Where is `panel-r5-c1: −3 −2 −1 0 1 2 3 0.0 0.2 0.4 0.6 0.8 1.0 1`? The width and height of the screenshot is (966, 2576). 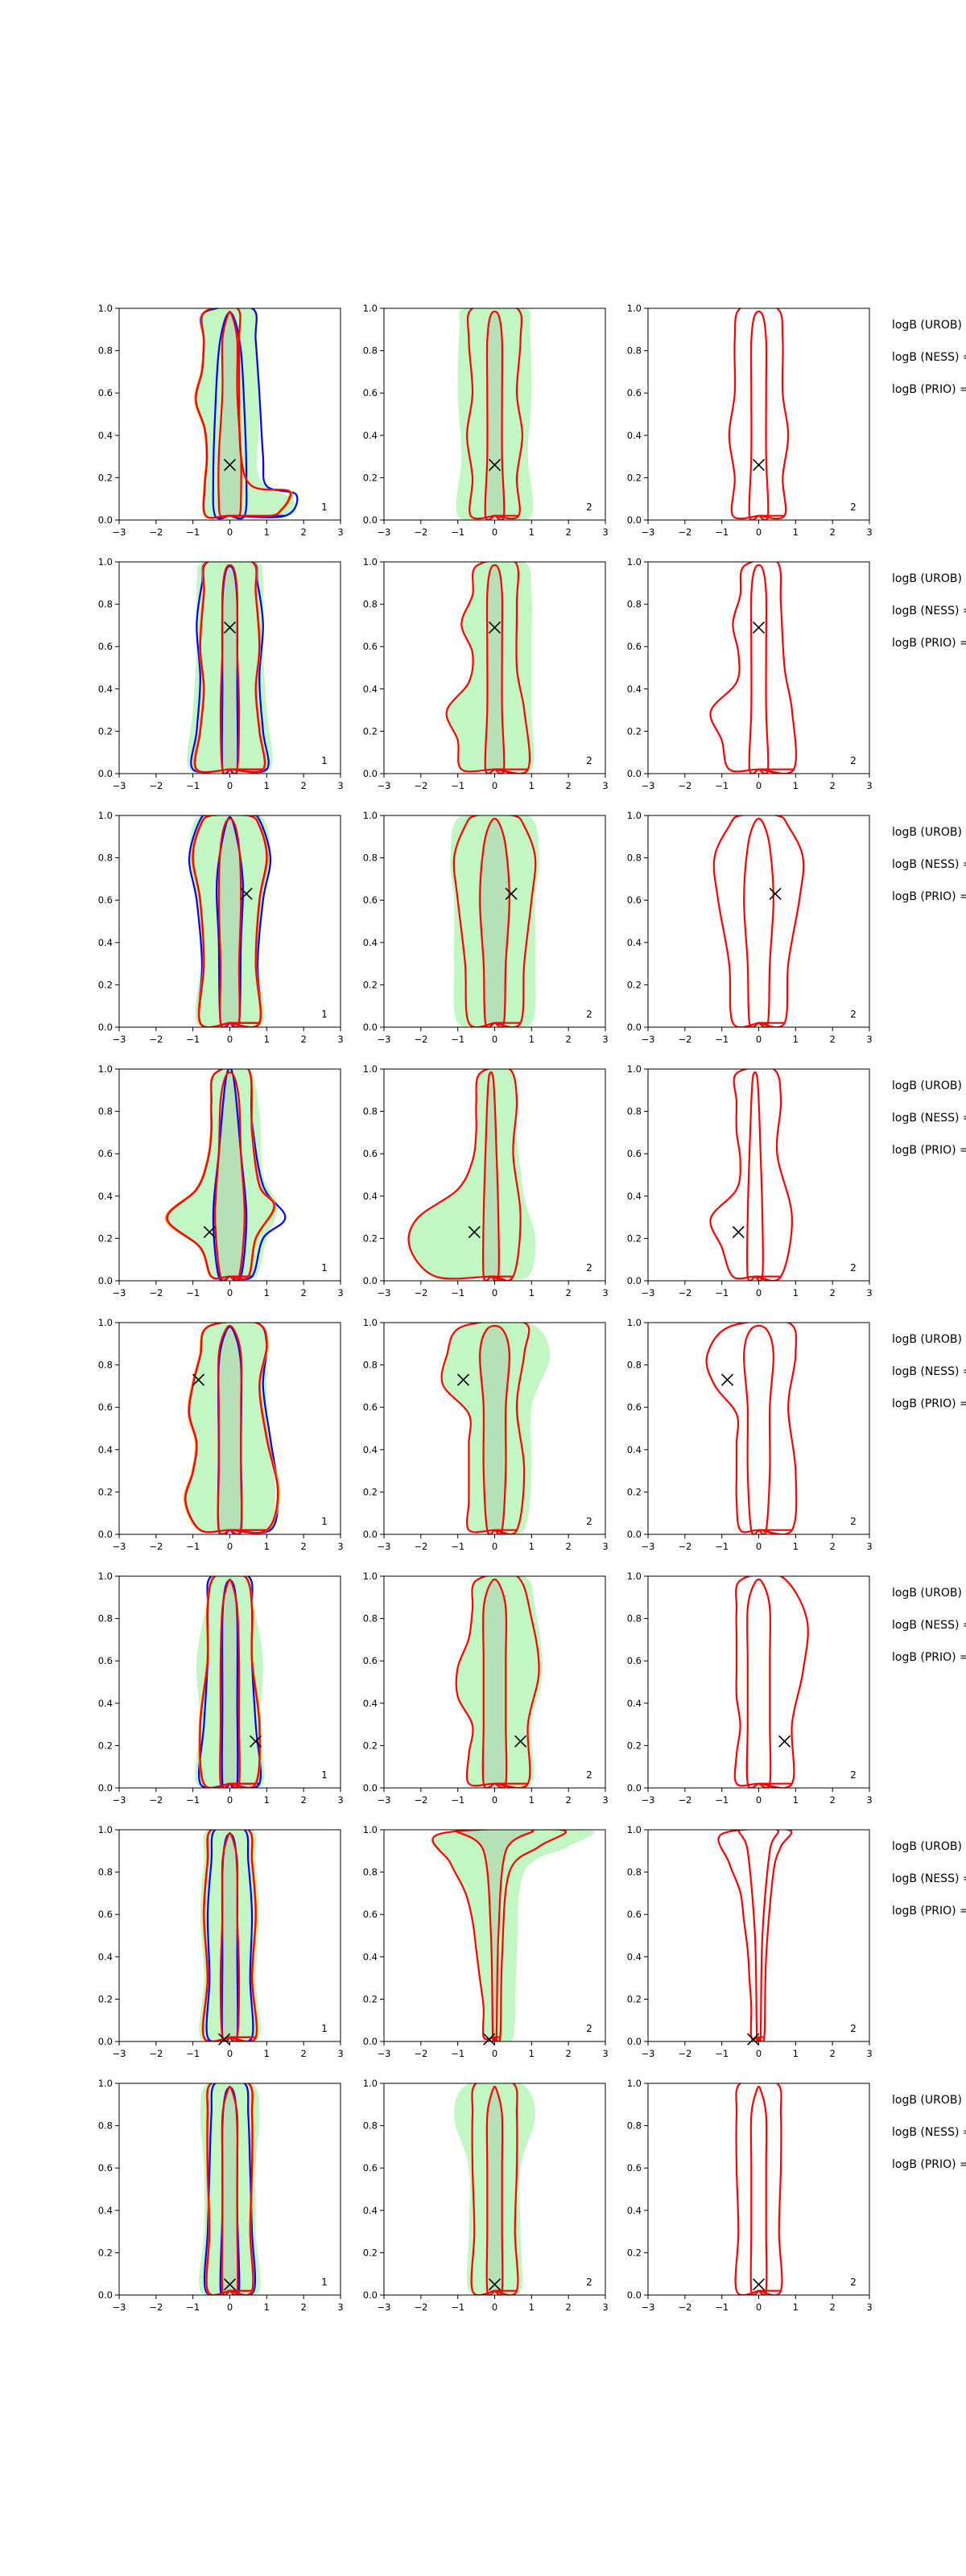
panel-r5-c1: −3 −2 −1 0 1 2 3 0.0 0.2 0.4 0.6 0.8 1.0 1 is located at coordinates (221, 1434).